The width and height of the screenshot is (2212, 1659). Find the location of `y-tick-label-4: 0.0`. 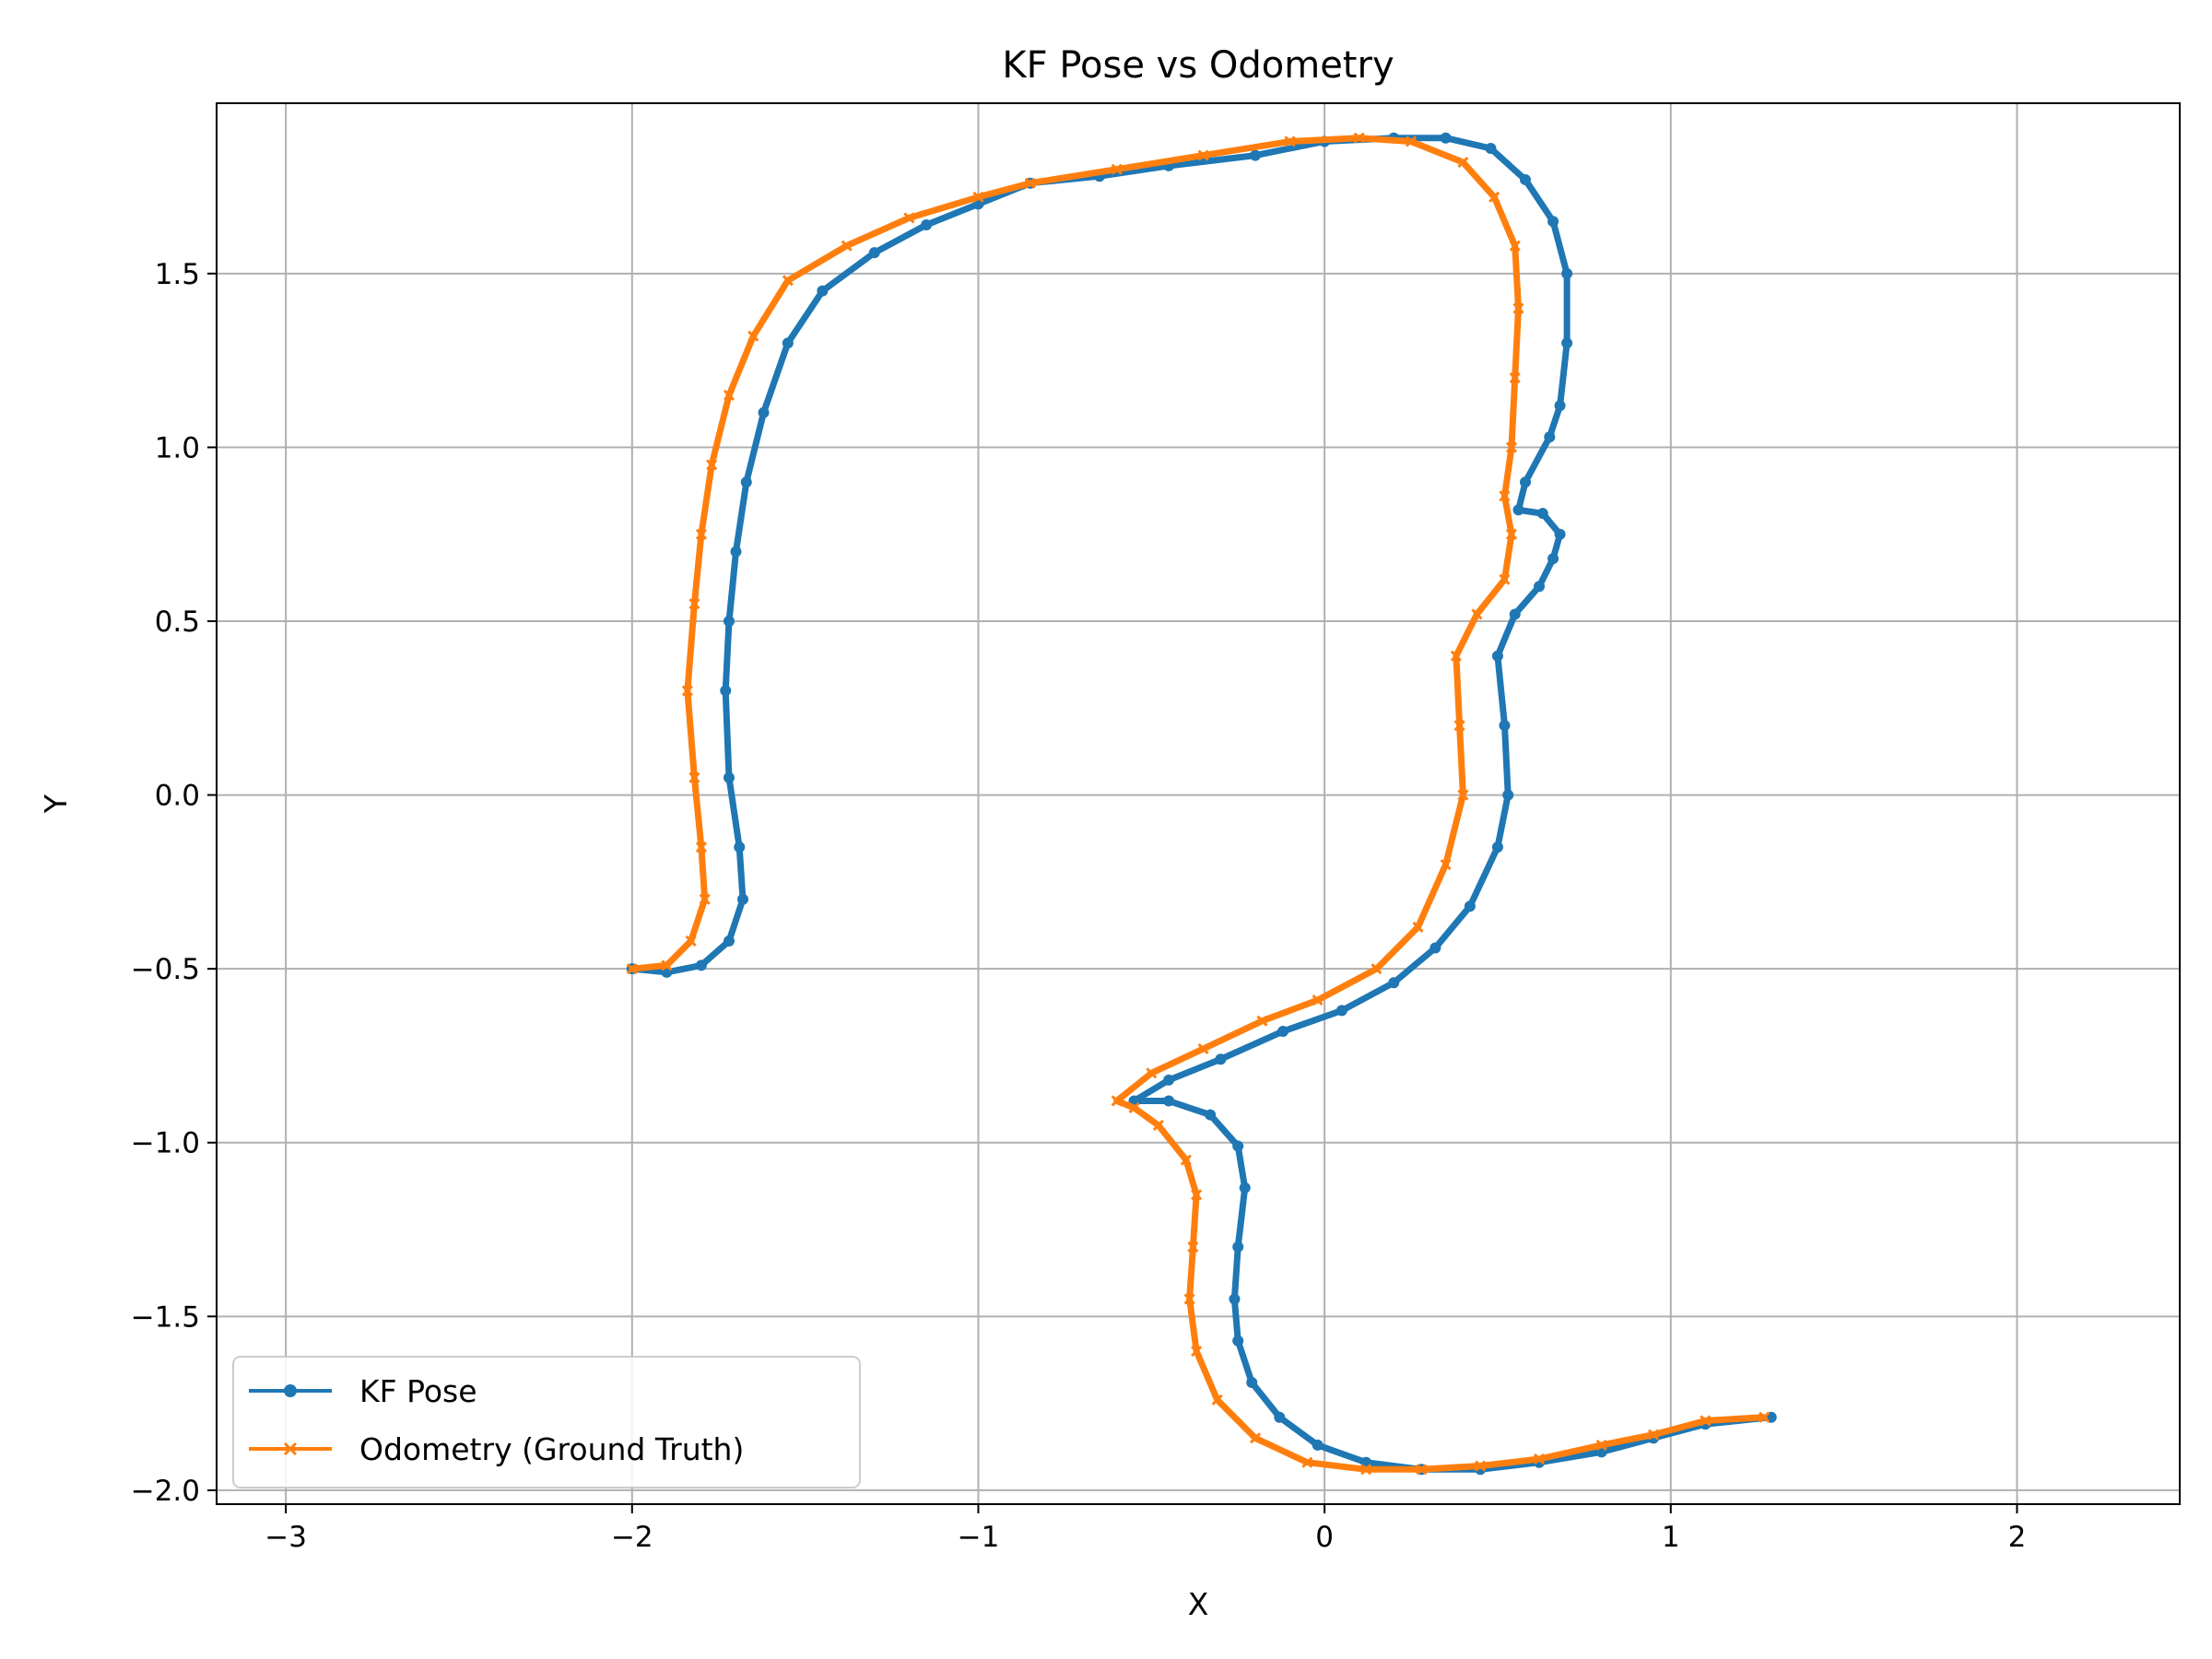

y-tick-label-4: 0.0 is located at coordinates (177, 796).